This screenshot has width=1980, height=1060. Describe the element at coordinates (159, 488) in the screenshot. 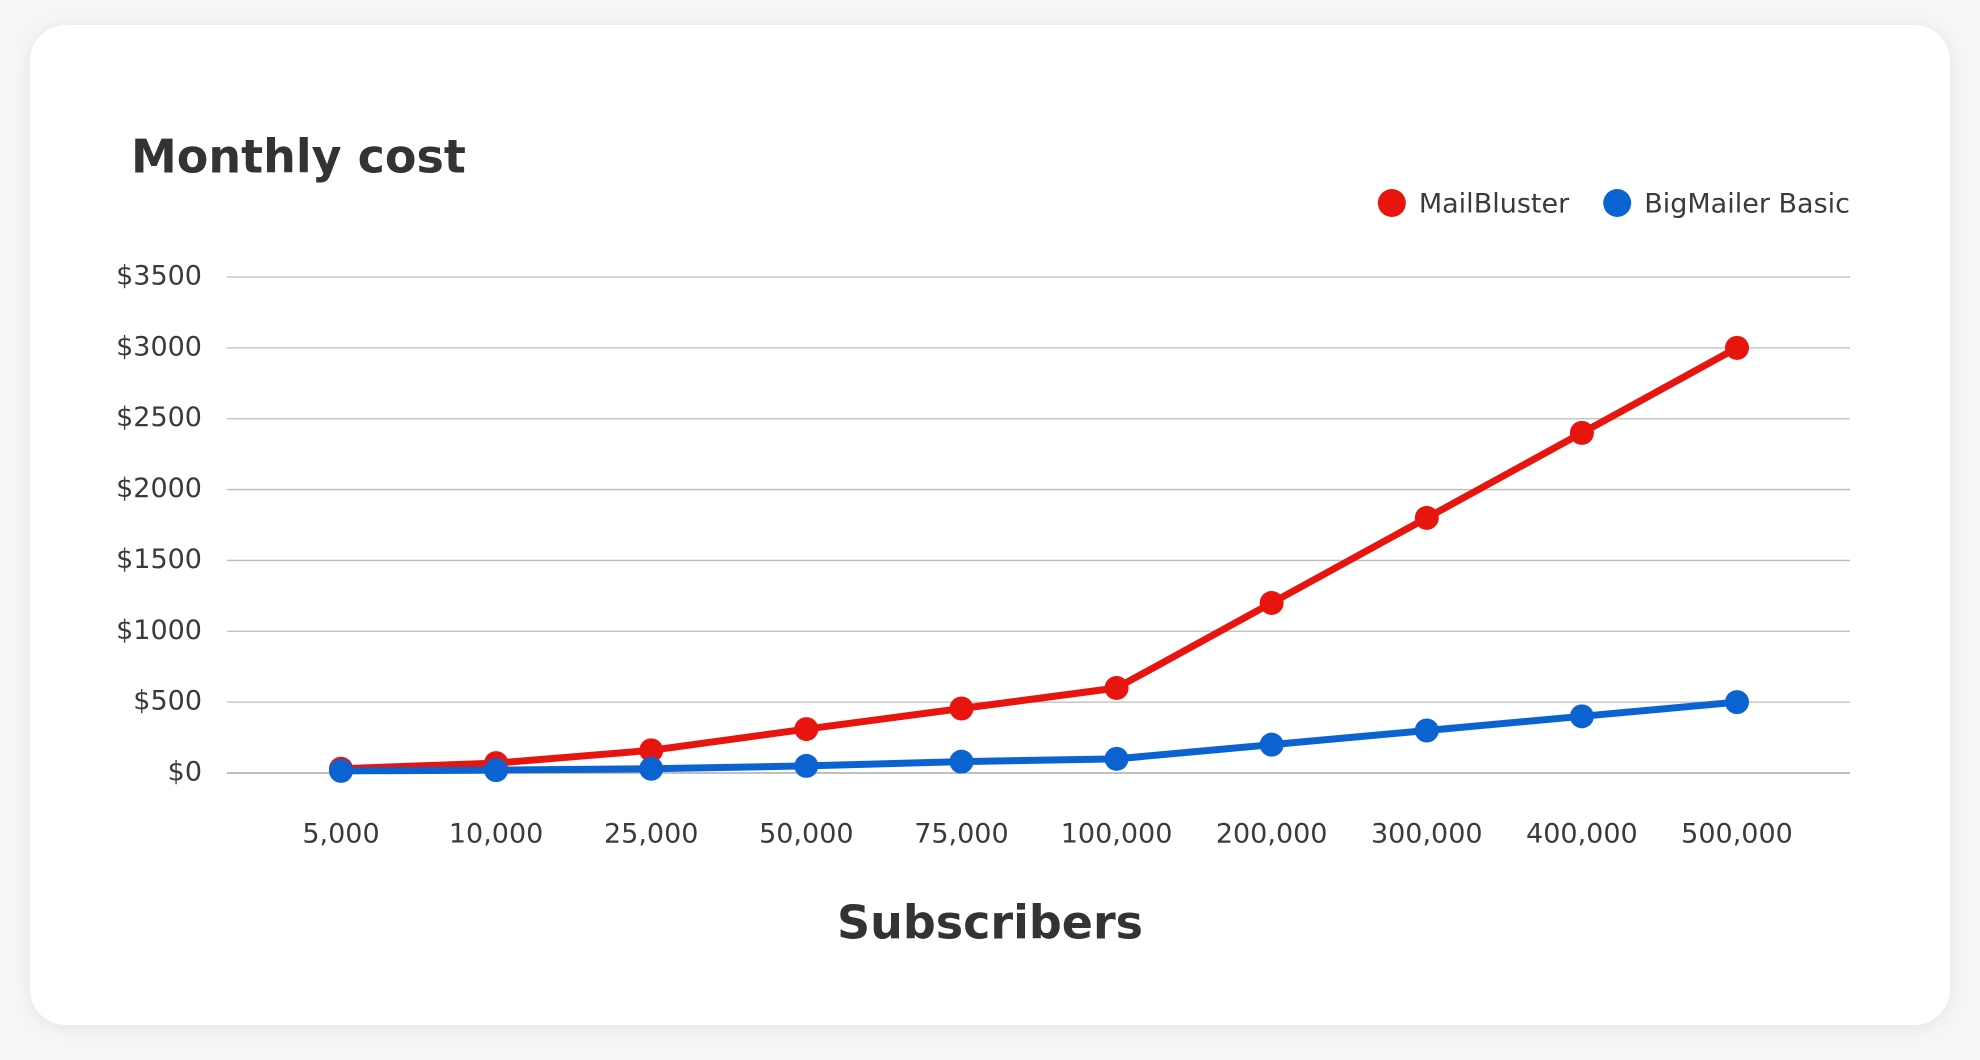

I see `y-tick-label: $2000` at that location.